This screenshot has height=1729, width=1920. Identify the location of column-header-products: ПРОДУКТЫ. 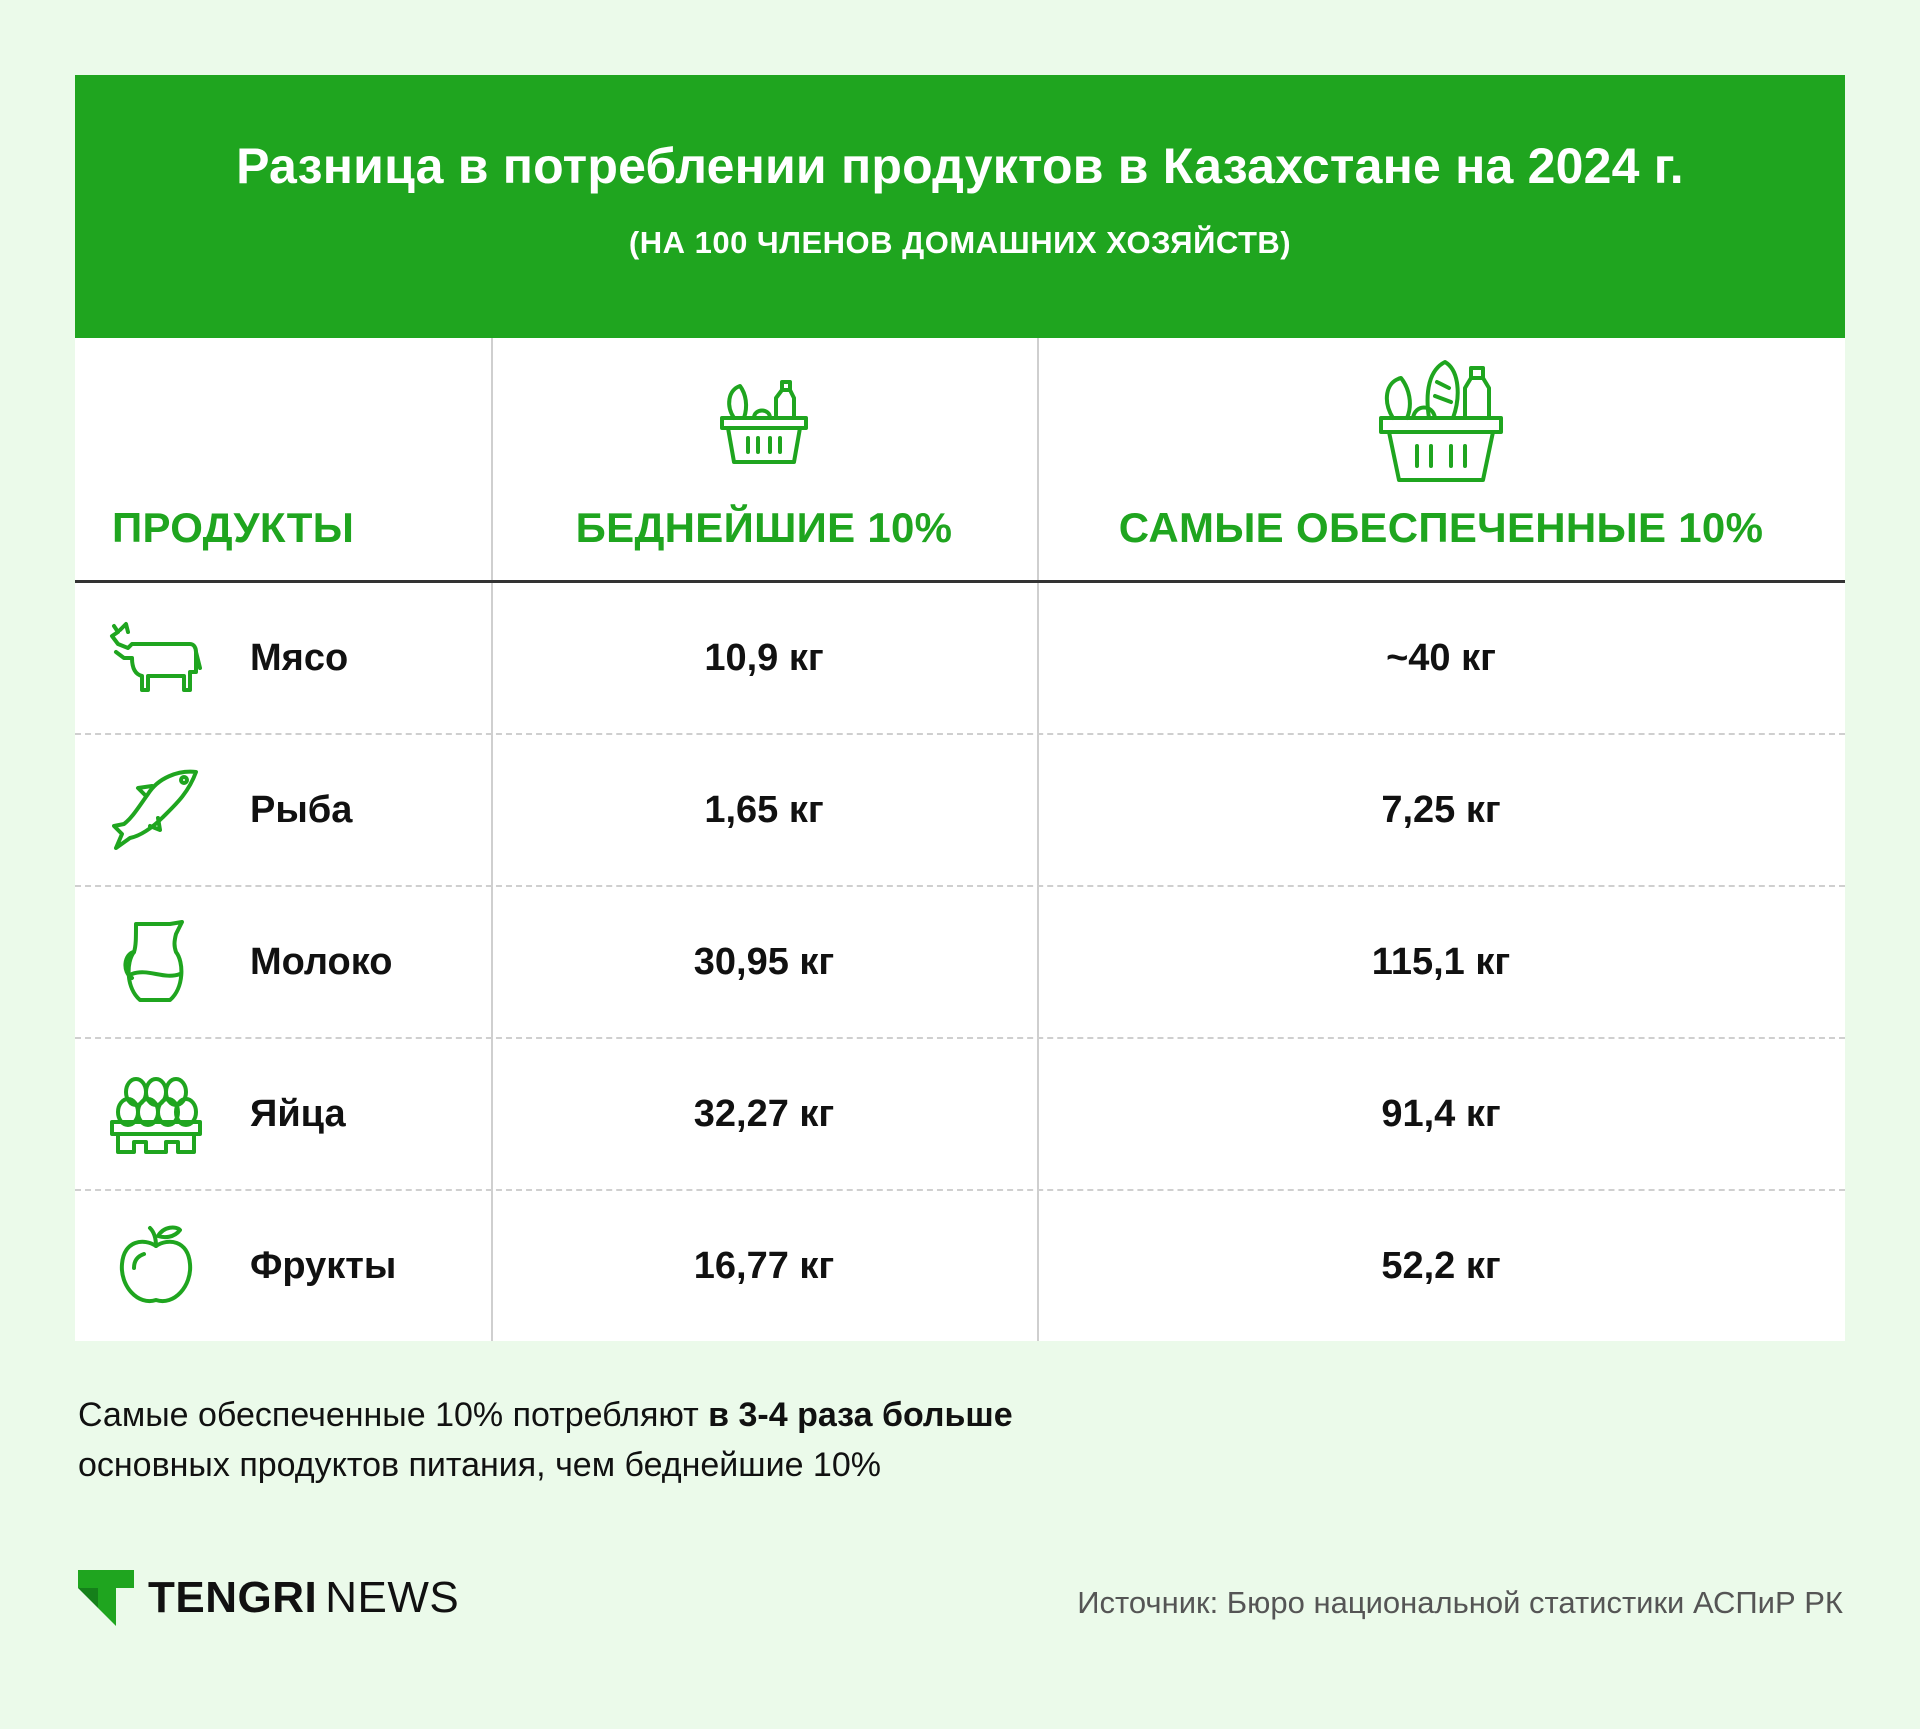
(233, 527).